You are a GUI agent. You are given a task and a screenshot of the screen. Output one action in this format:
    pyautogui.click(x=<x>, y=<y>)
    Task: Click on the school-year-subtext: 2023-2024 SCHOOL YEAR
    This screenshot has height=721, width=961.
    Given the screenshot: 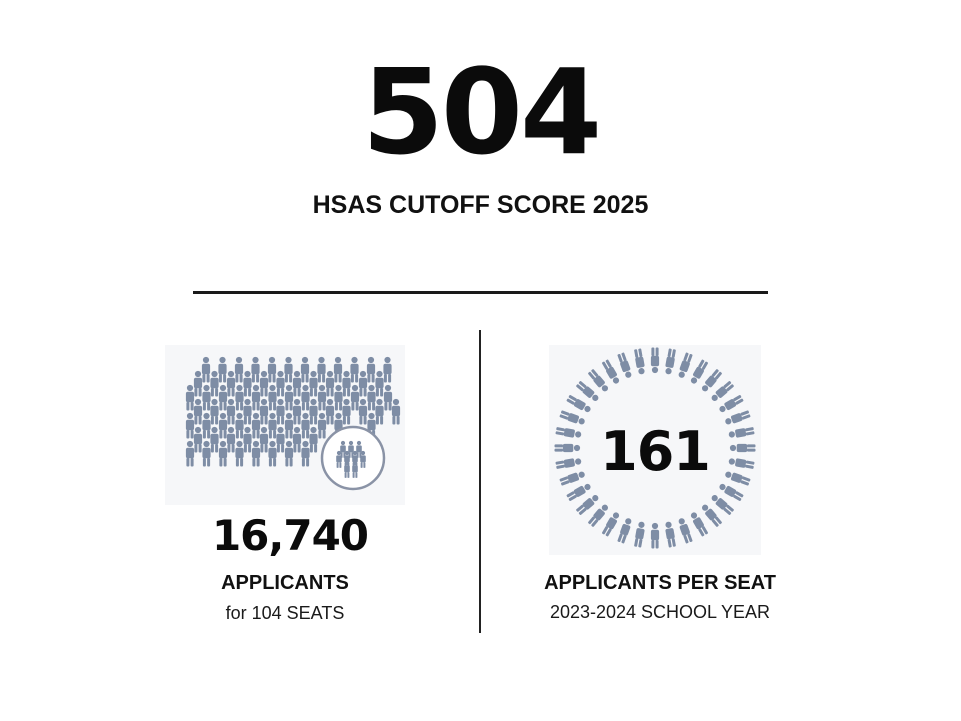 What is the action you would take?
    pyautogui.click(x=660, y=612)
    